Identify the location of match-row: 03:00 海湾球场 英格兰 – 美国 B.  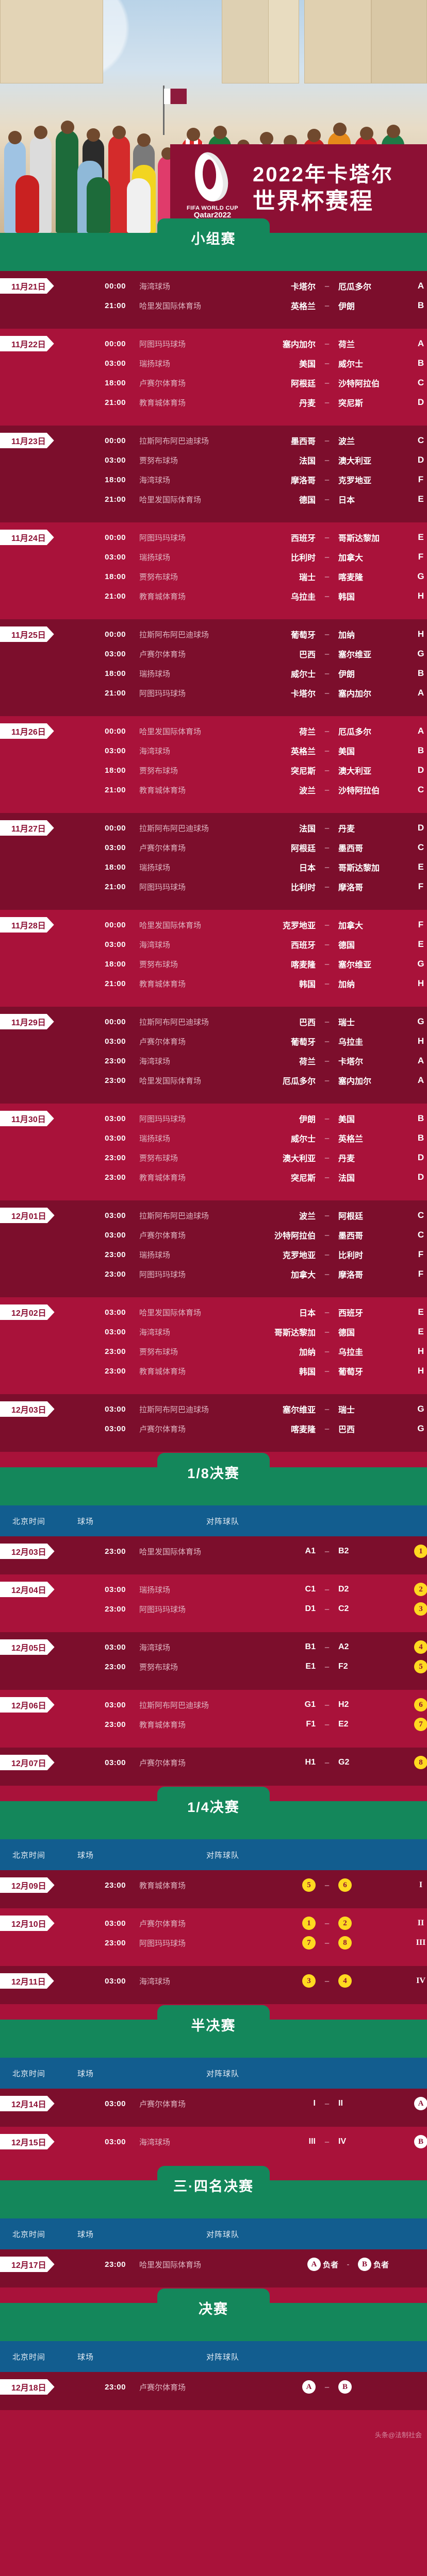
(213, 750).